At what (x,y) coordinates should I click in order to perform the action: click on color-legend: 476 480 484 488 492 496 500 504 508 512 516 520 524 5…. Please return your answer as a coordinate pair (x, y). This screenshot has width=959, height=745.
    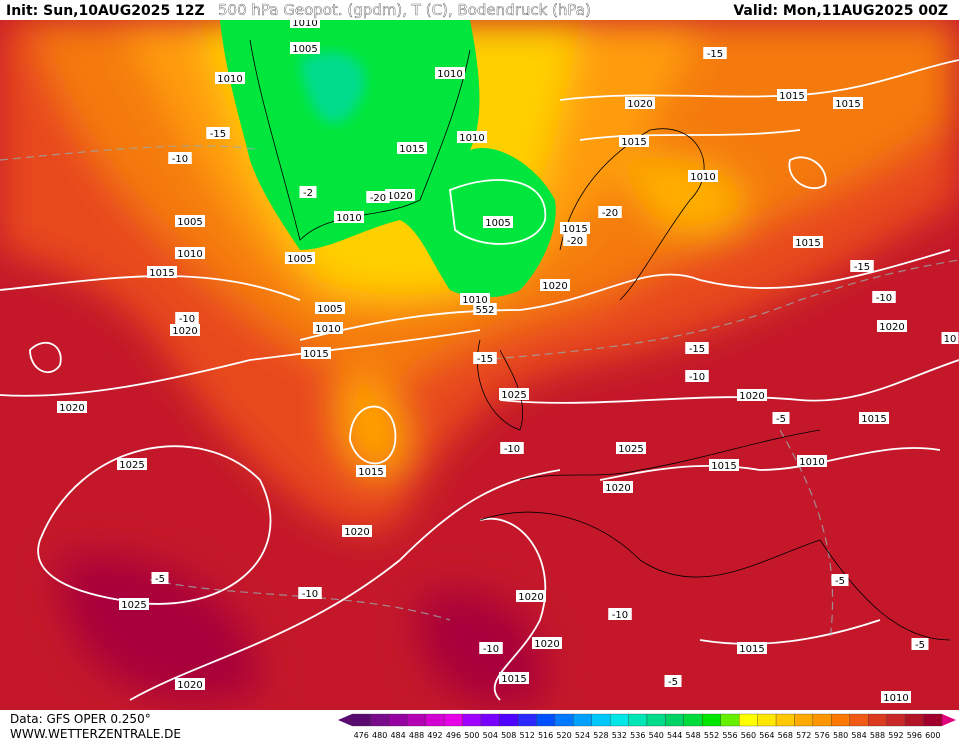
    Looking at the image, I should click on (647, 726).